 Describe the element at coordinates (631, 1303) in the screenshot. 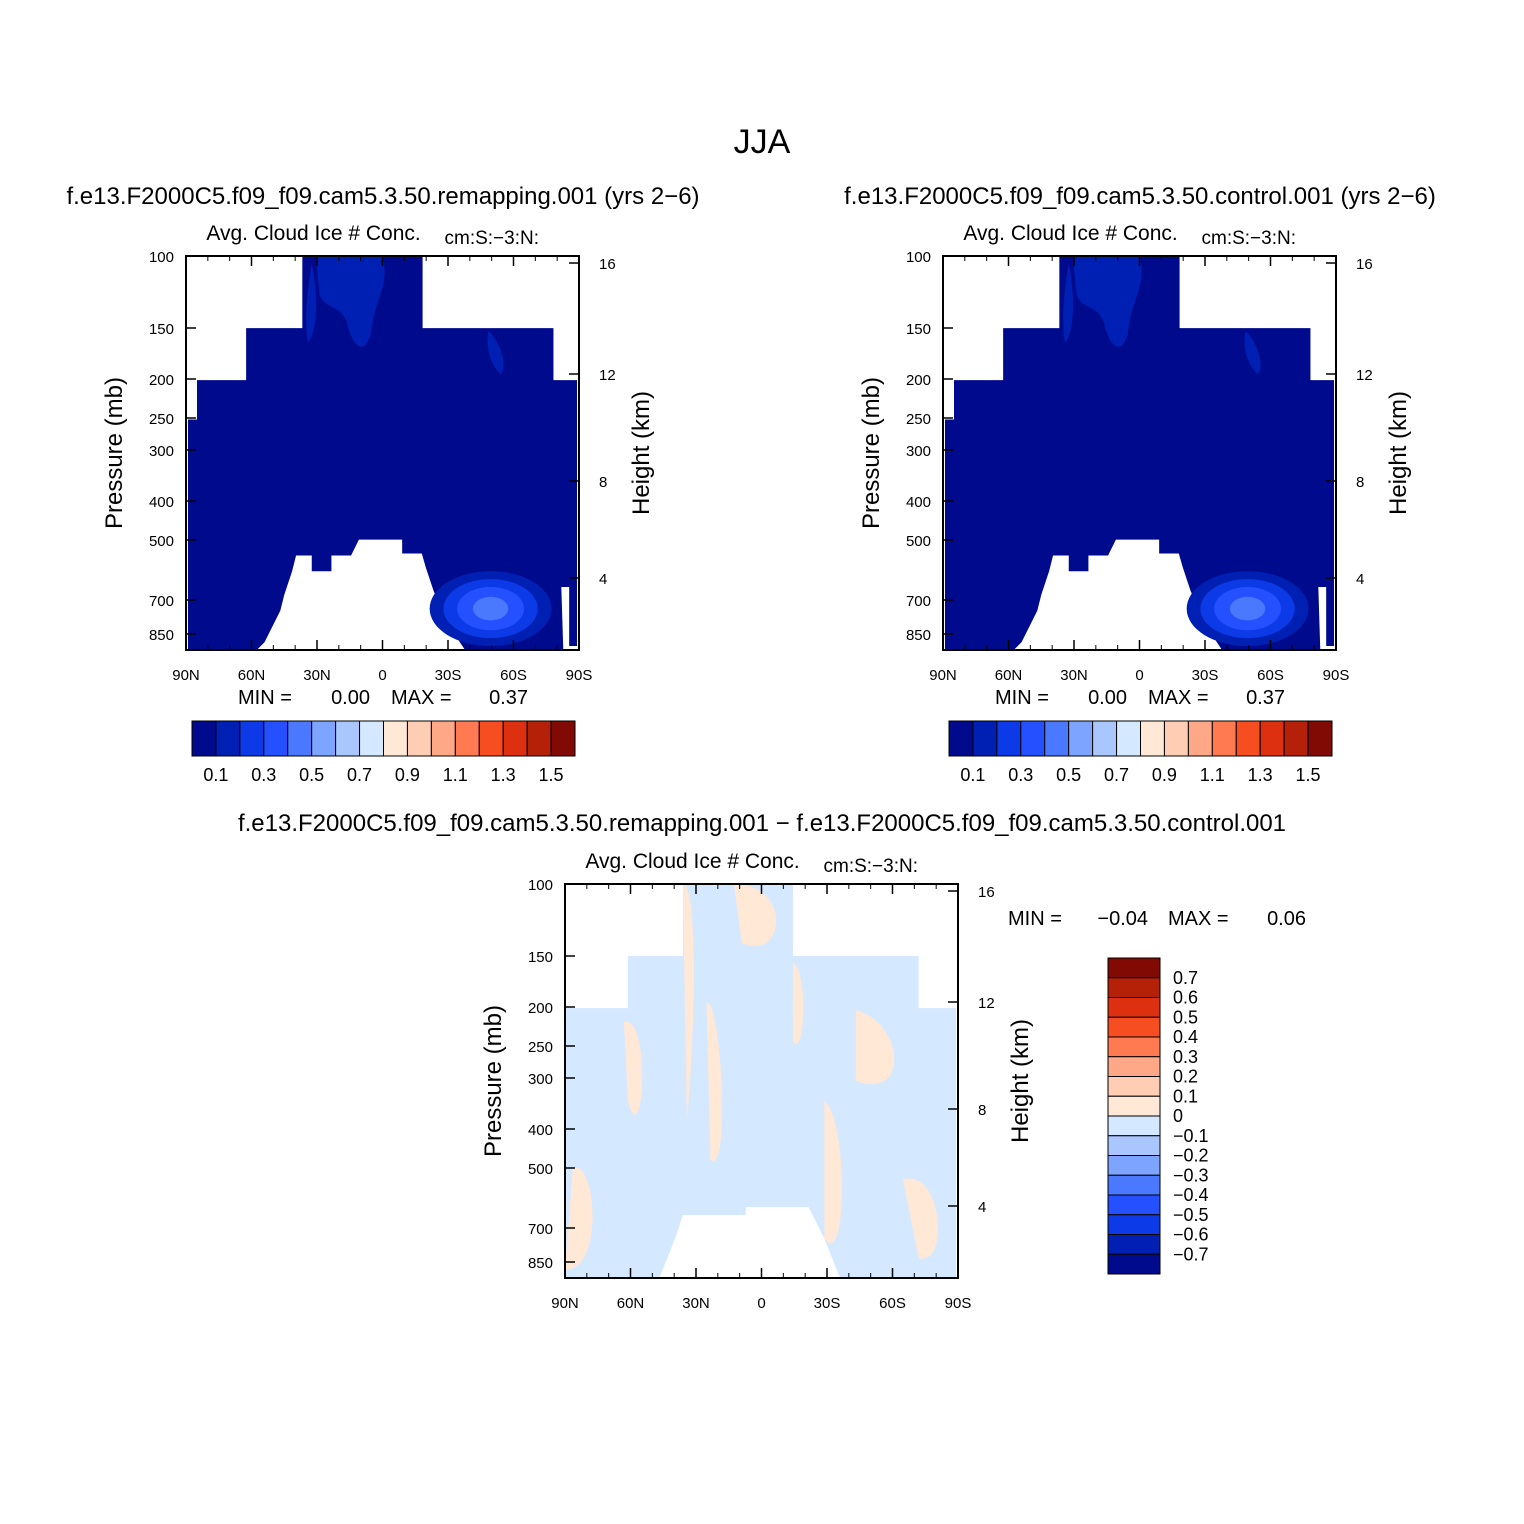

I see `x-tick-label: 60N` at that location.